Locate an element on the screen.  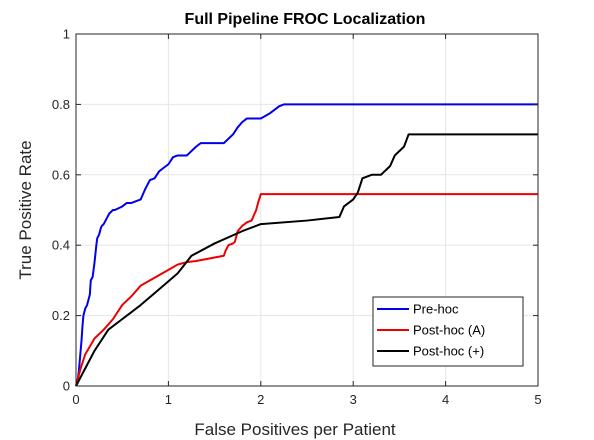
y-tick-label: 0.4 is located at coordinates (61, 245).